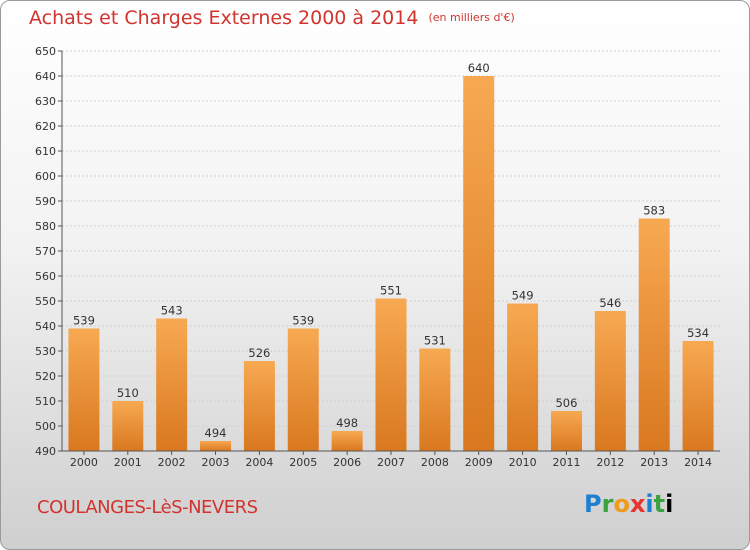 This screenshot has height=550, width=750. I want to click on y-tick-label: 510, so click(45, 401).